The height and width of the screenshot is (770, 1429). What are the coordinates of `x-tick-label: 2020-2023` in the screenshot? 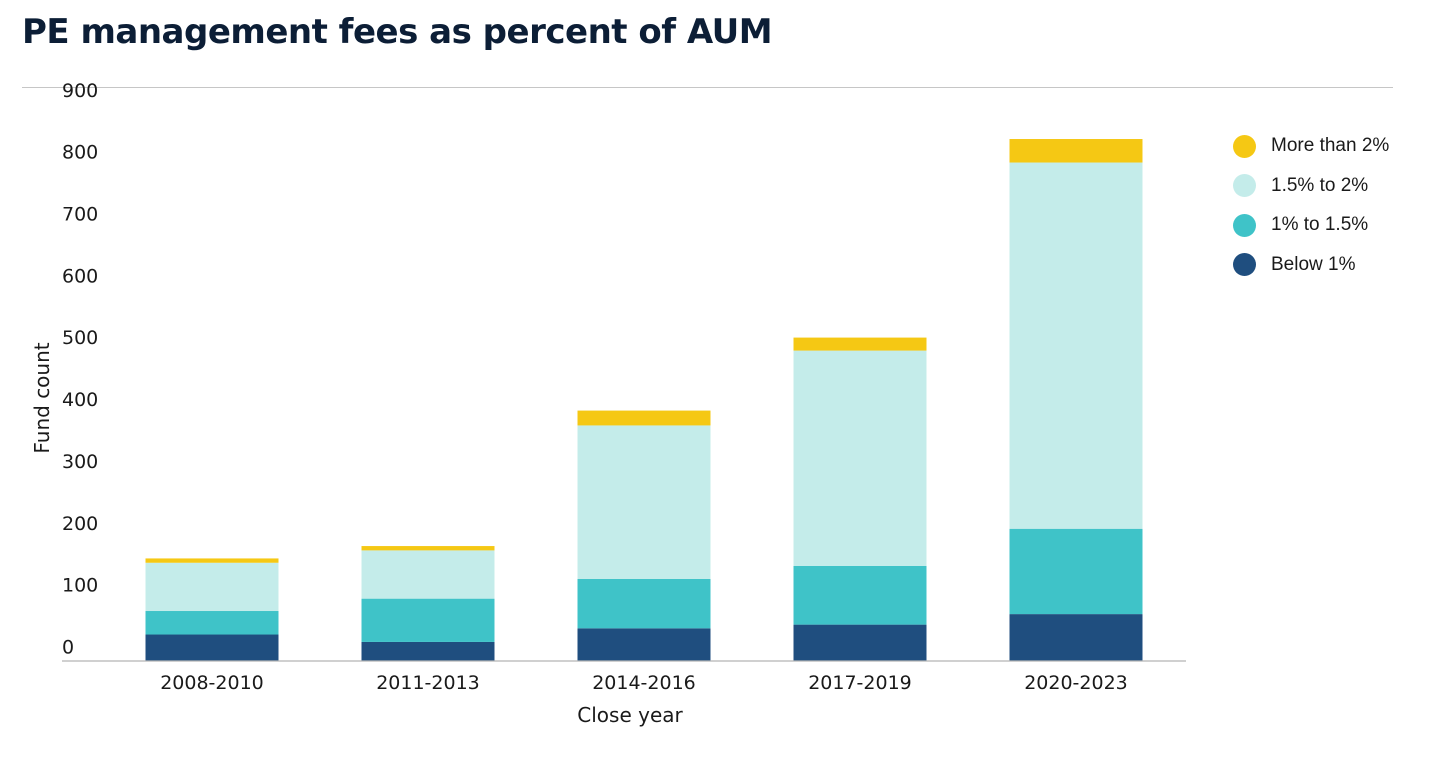 It's located at (1076, 683).